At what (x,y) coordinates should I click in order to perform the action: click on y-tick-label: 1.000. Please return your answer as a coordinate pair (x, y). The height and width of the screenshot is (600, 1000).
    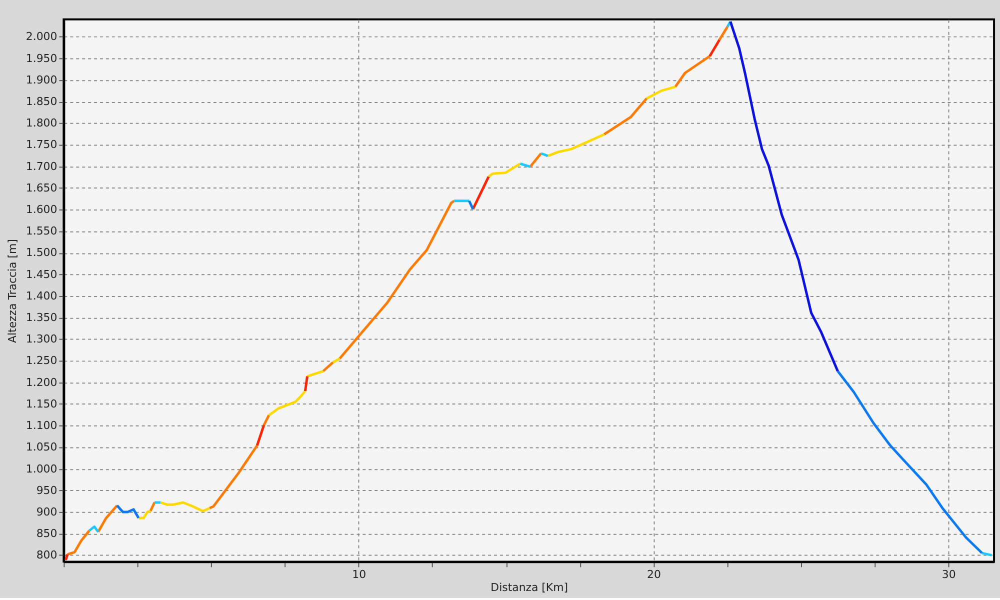
    Looking at the image, I should click on (42, 469).